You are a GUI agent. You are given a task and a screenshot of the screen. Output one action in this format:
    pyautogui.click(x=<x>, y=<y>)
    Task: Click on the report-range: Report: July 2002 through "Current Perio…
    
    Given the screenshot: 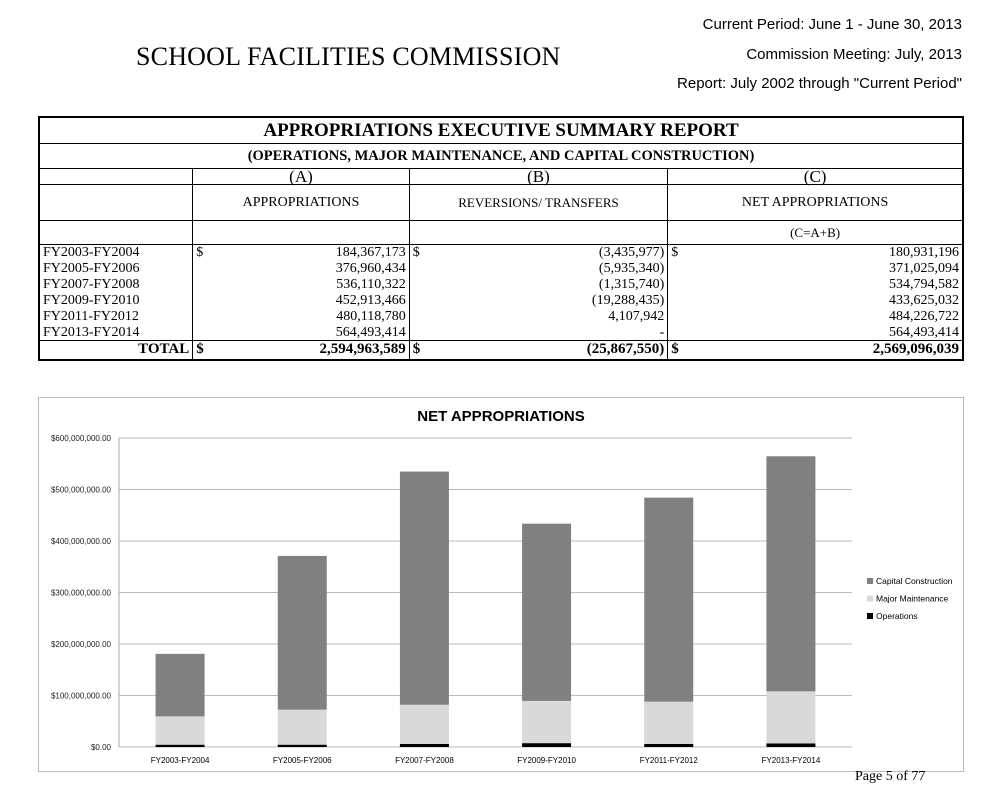 What is the action you would take?
    pyautogui.click(x=819, y=83)
    